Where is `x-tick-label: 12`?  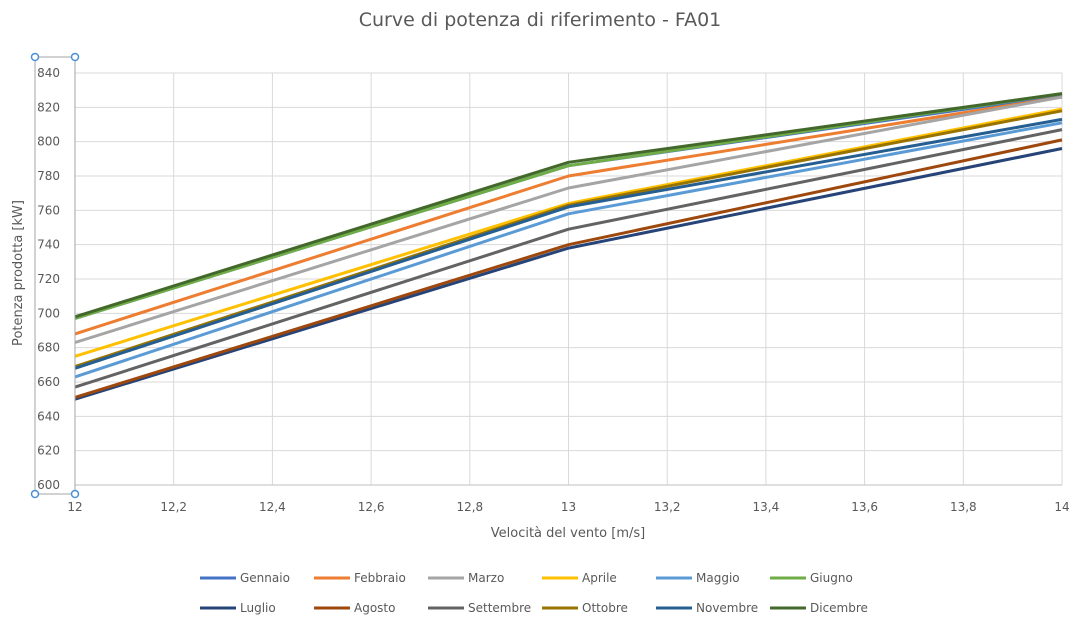 x-tick-label: 12 is located at coordinates (74, 507).